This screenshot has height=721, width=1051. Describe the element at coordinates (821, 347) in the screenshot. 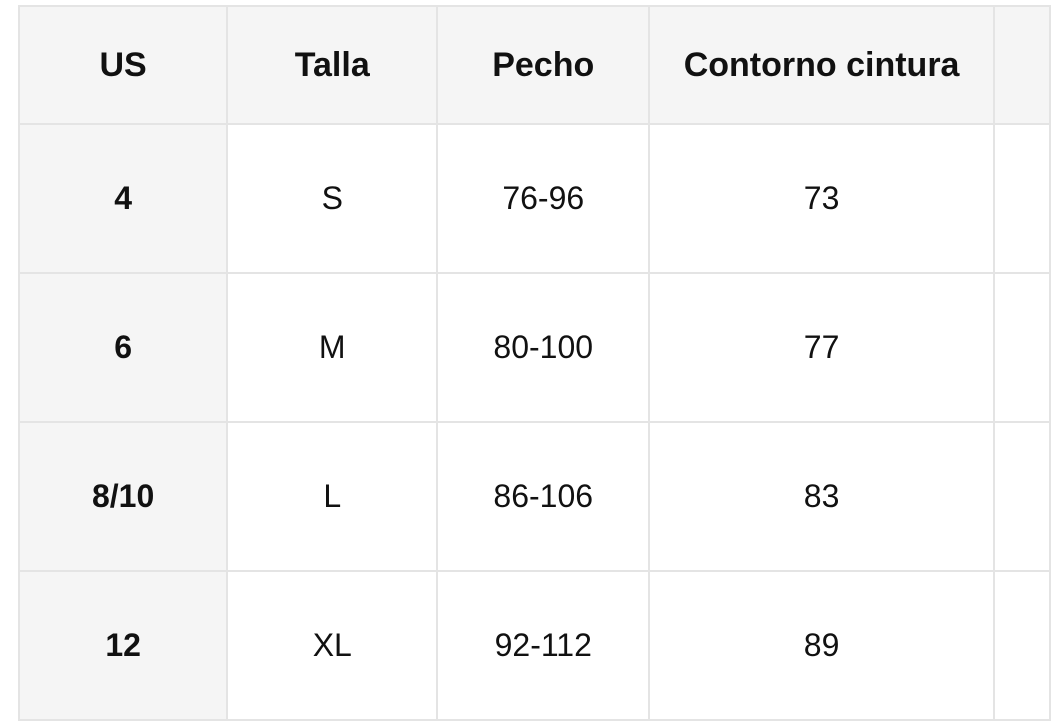

I see `cell-cintura: 77` at that location.